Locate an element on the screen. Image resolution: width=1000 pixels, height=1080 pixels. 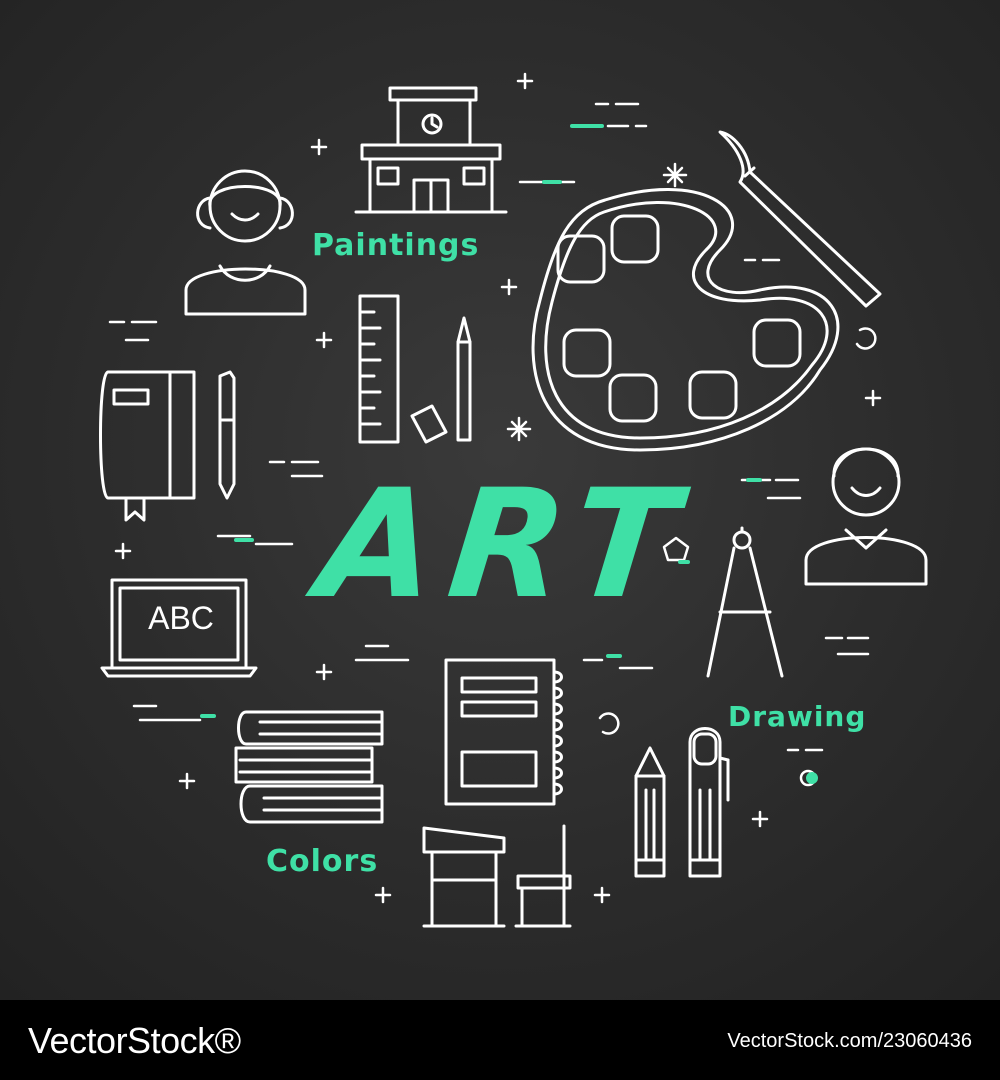
image-credit: VectorStock.com/23060436 is located at coordinates (849, 1041).